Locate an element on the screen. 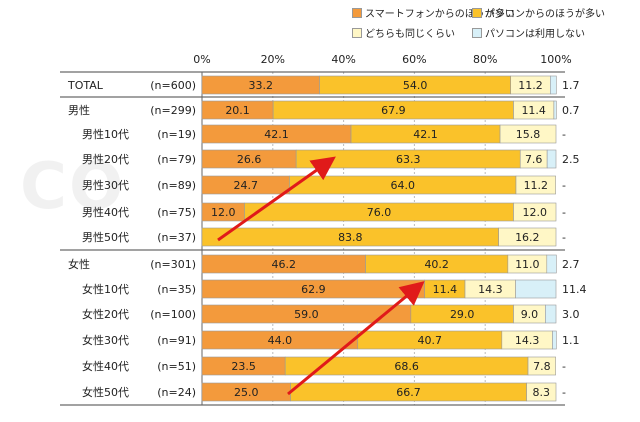 This screenshot has height=422, width=640. row-sample-size: (n=91) is located at coordinates (176, 340).